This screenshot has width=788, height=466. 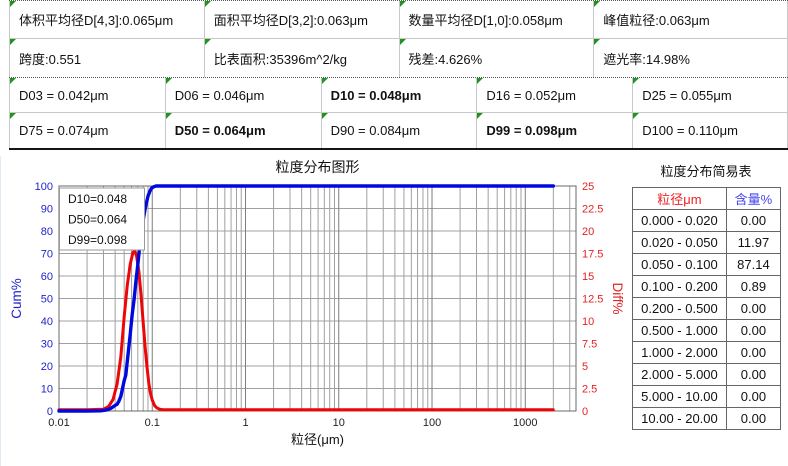 What do you see at coordinates (592, 210) in the screenshot?
I see `right-tick-label: 22.5` at bounding box center [592, 210].